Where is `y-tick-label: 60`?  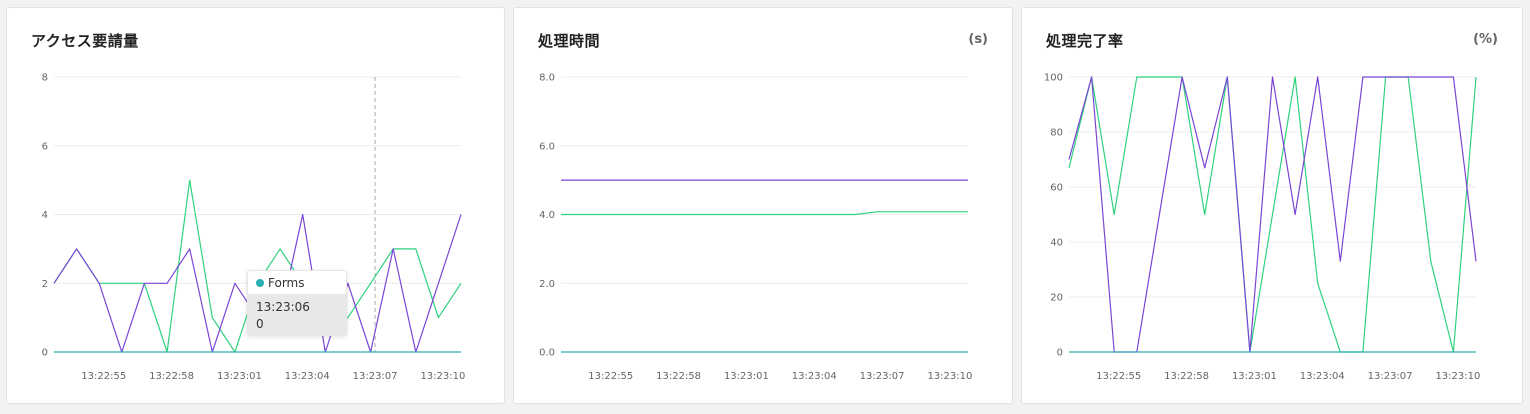
y-tick-label: 60 is located at coordinates (1056, 188).